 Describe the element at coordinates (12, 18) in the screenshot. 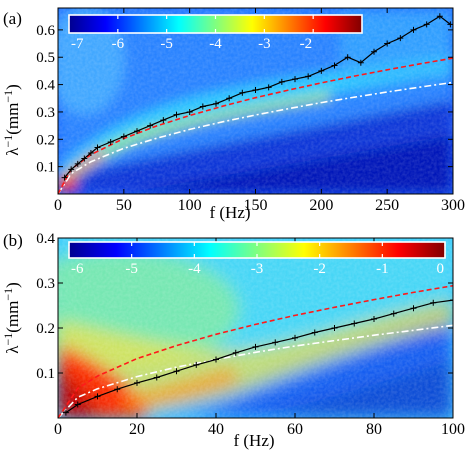

I see `panel-a-label: (a)` at that location.